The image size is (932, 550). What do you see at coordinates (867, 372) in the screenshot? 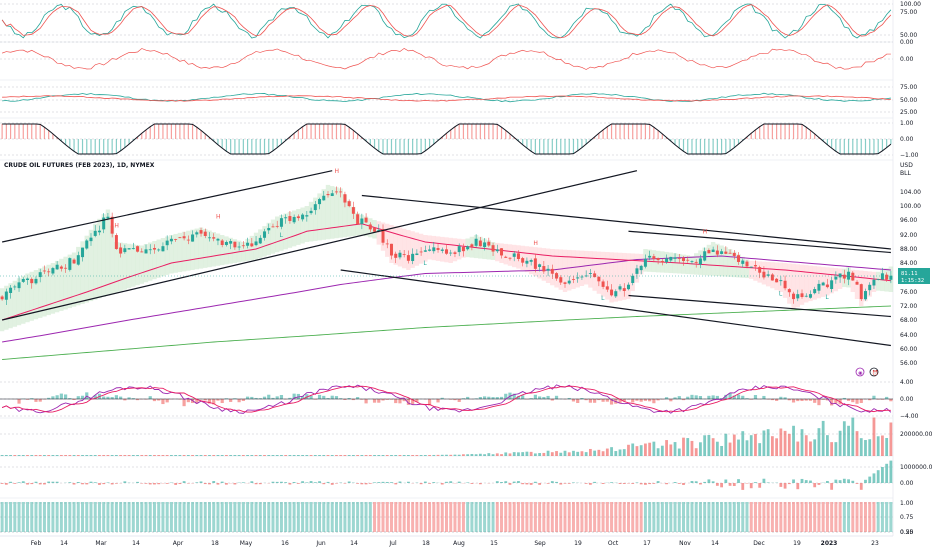
I see `top-icons: ◉ ⏰` at bounding box center [867, 372].